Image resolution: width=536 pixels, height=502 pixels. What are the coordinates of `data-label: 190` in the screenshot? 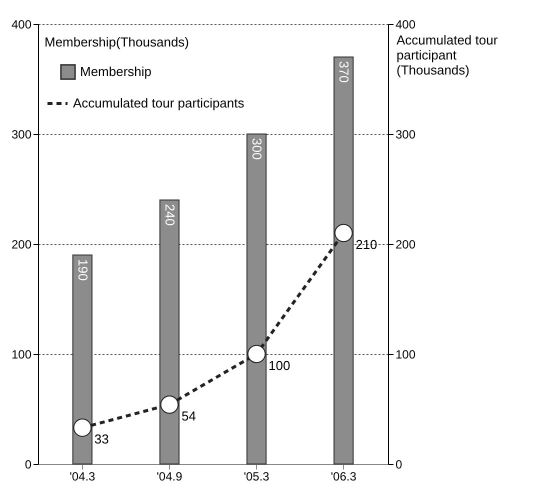 It's located at (82, 270).